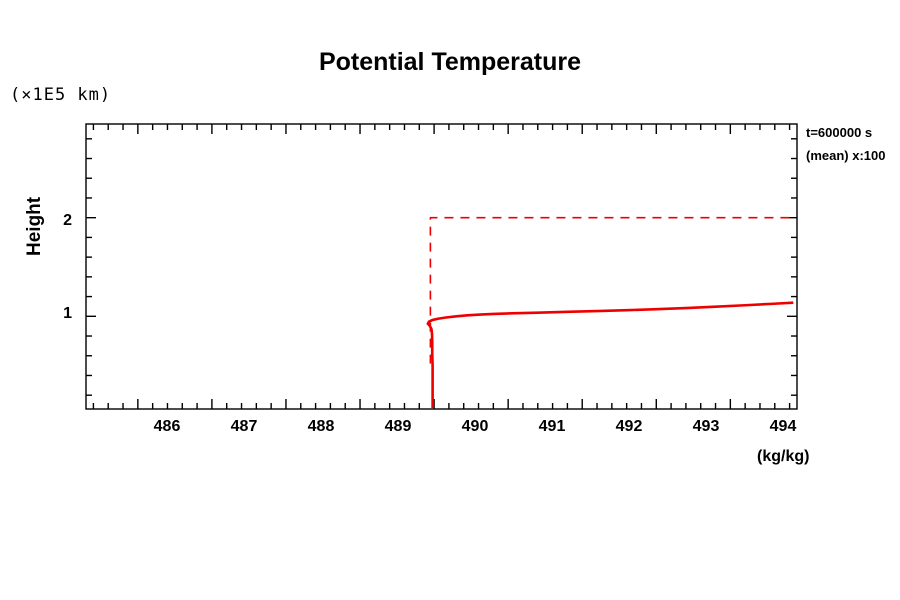  Describe the element at coordinates (611, 290) in the screenshot. I see `series-initial-profile` at that location.